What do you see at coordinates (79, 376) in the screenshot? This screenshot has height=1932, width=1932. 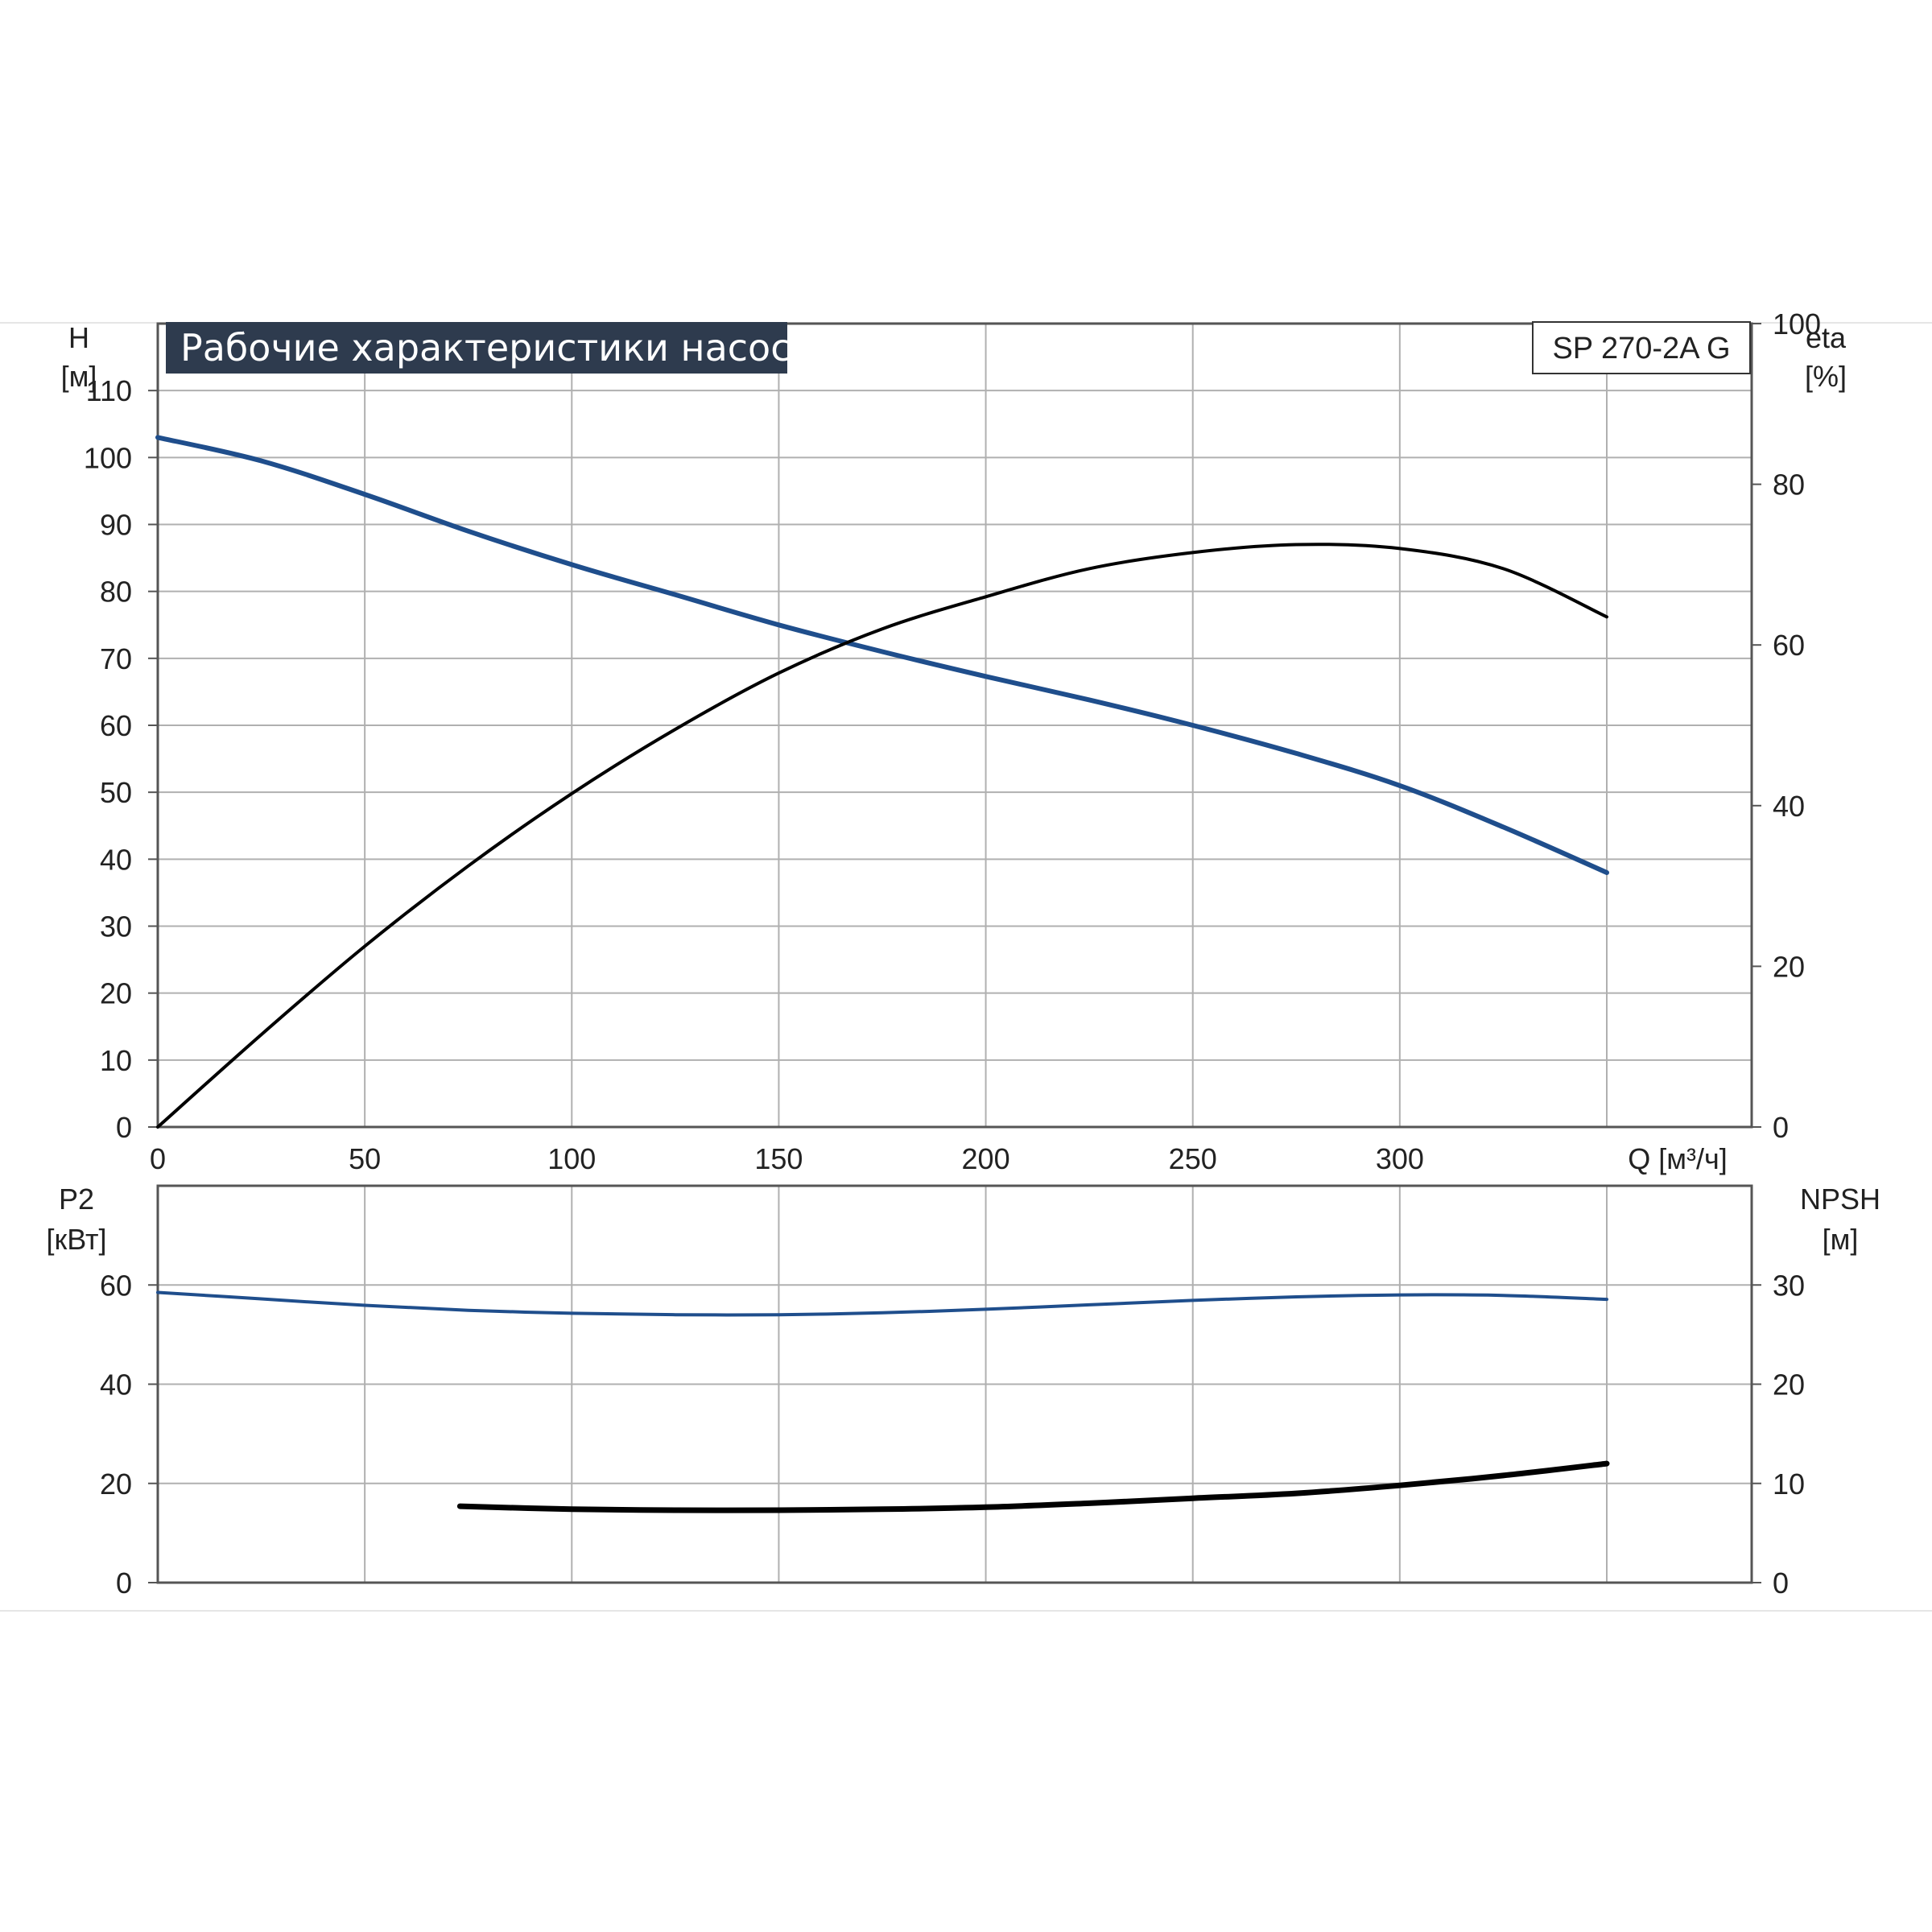 I see `h-axis-unit: [м]` at bounding box center [79, 376].